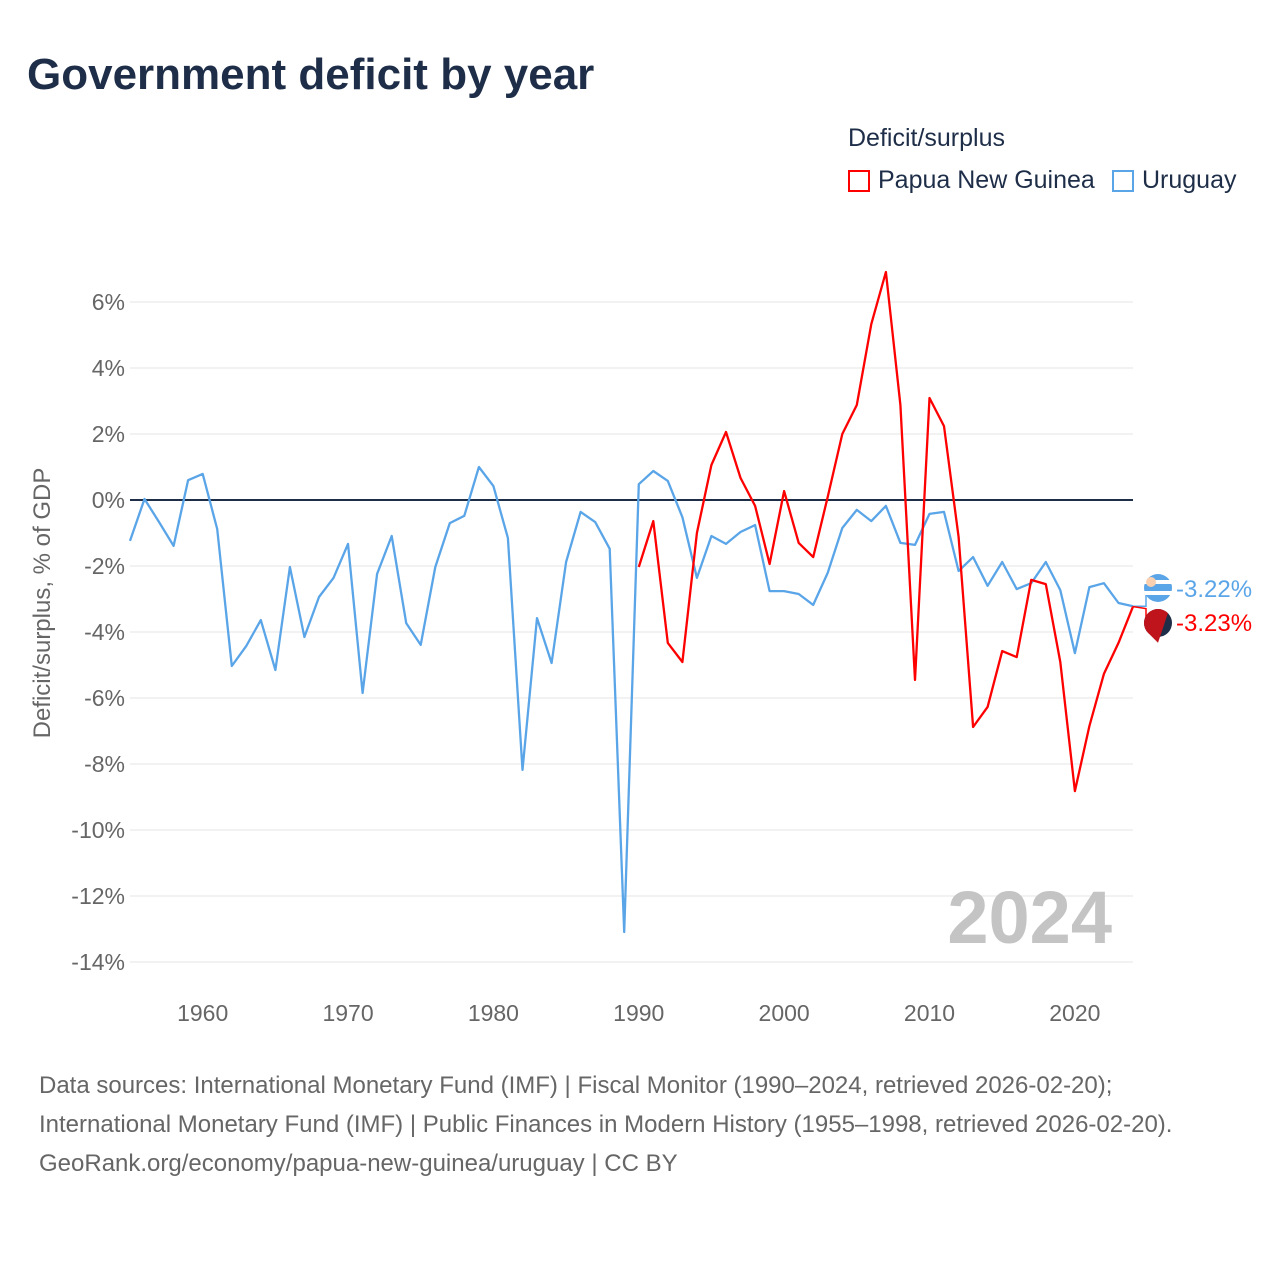 The height and width of the screenshot is (1280, 1280). Describe the element at coordinates (108, 500) in the screenshot. I see `y-tick-label: 0%` at that location.